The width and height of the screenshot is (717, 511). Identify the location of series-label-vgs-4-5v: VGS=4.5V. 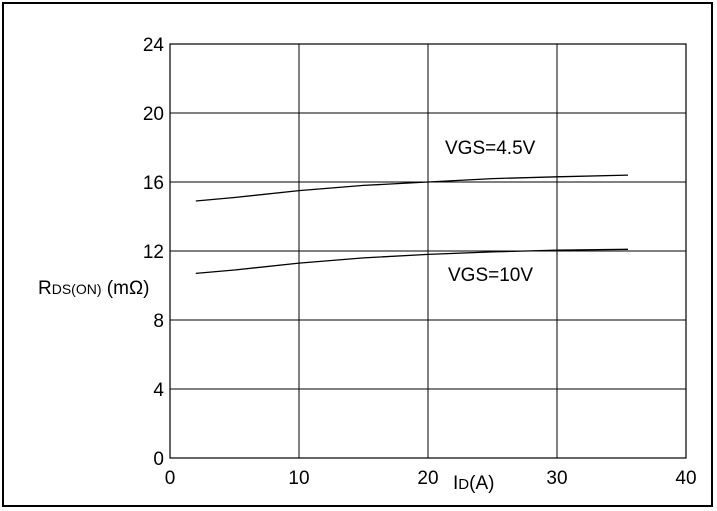
(490, 148).